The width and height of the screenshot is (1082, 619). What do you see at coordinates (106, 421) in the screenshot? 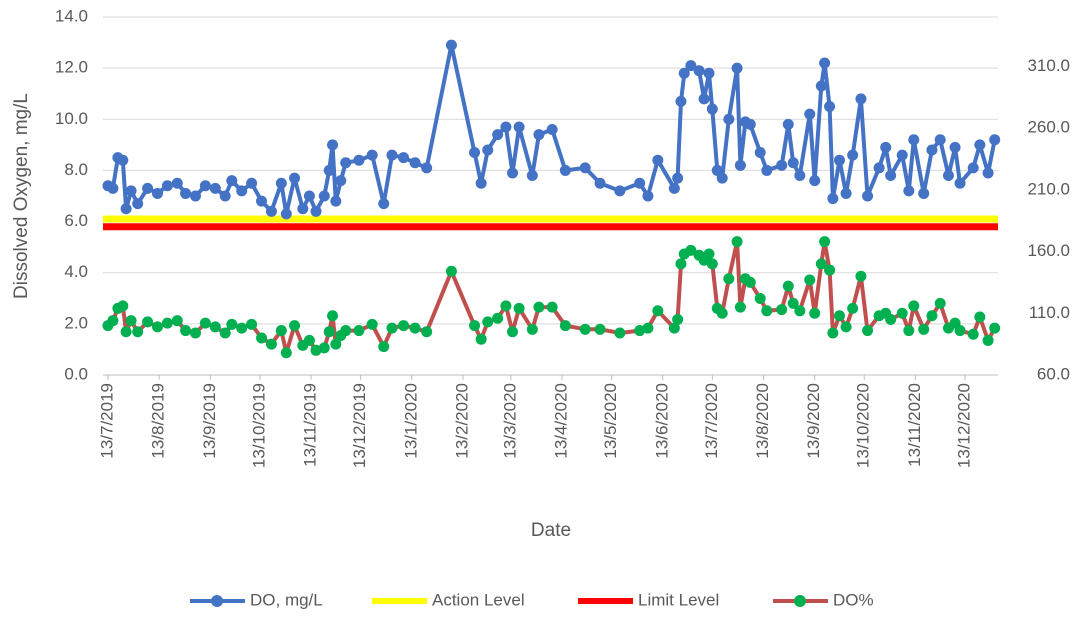
I see `x-tick-label: 13/7/2019` at bounding box center [106, 421].